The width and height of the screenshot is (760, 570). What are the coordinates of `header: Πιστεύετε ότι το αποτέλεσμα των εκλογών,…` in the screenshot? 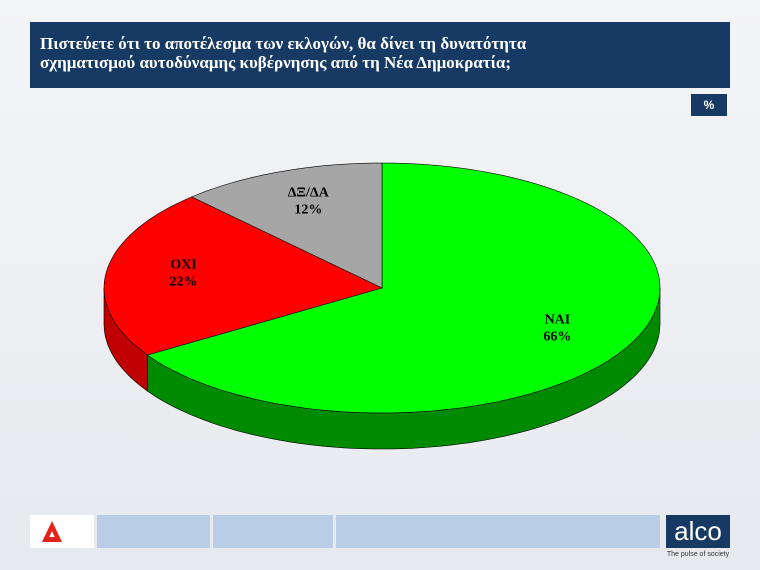 It's located at (380, 55).